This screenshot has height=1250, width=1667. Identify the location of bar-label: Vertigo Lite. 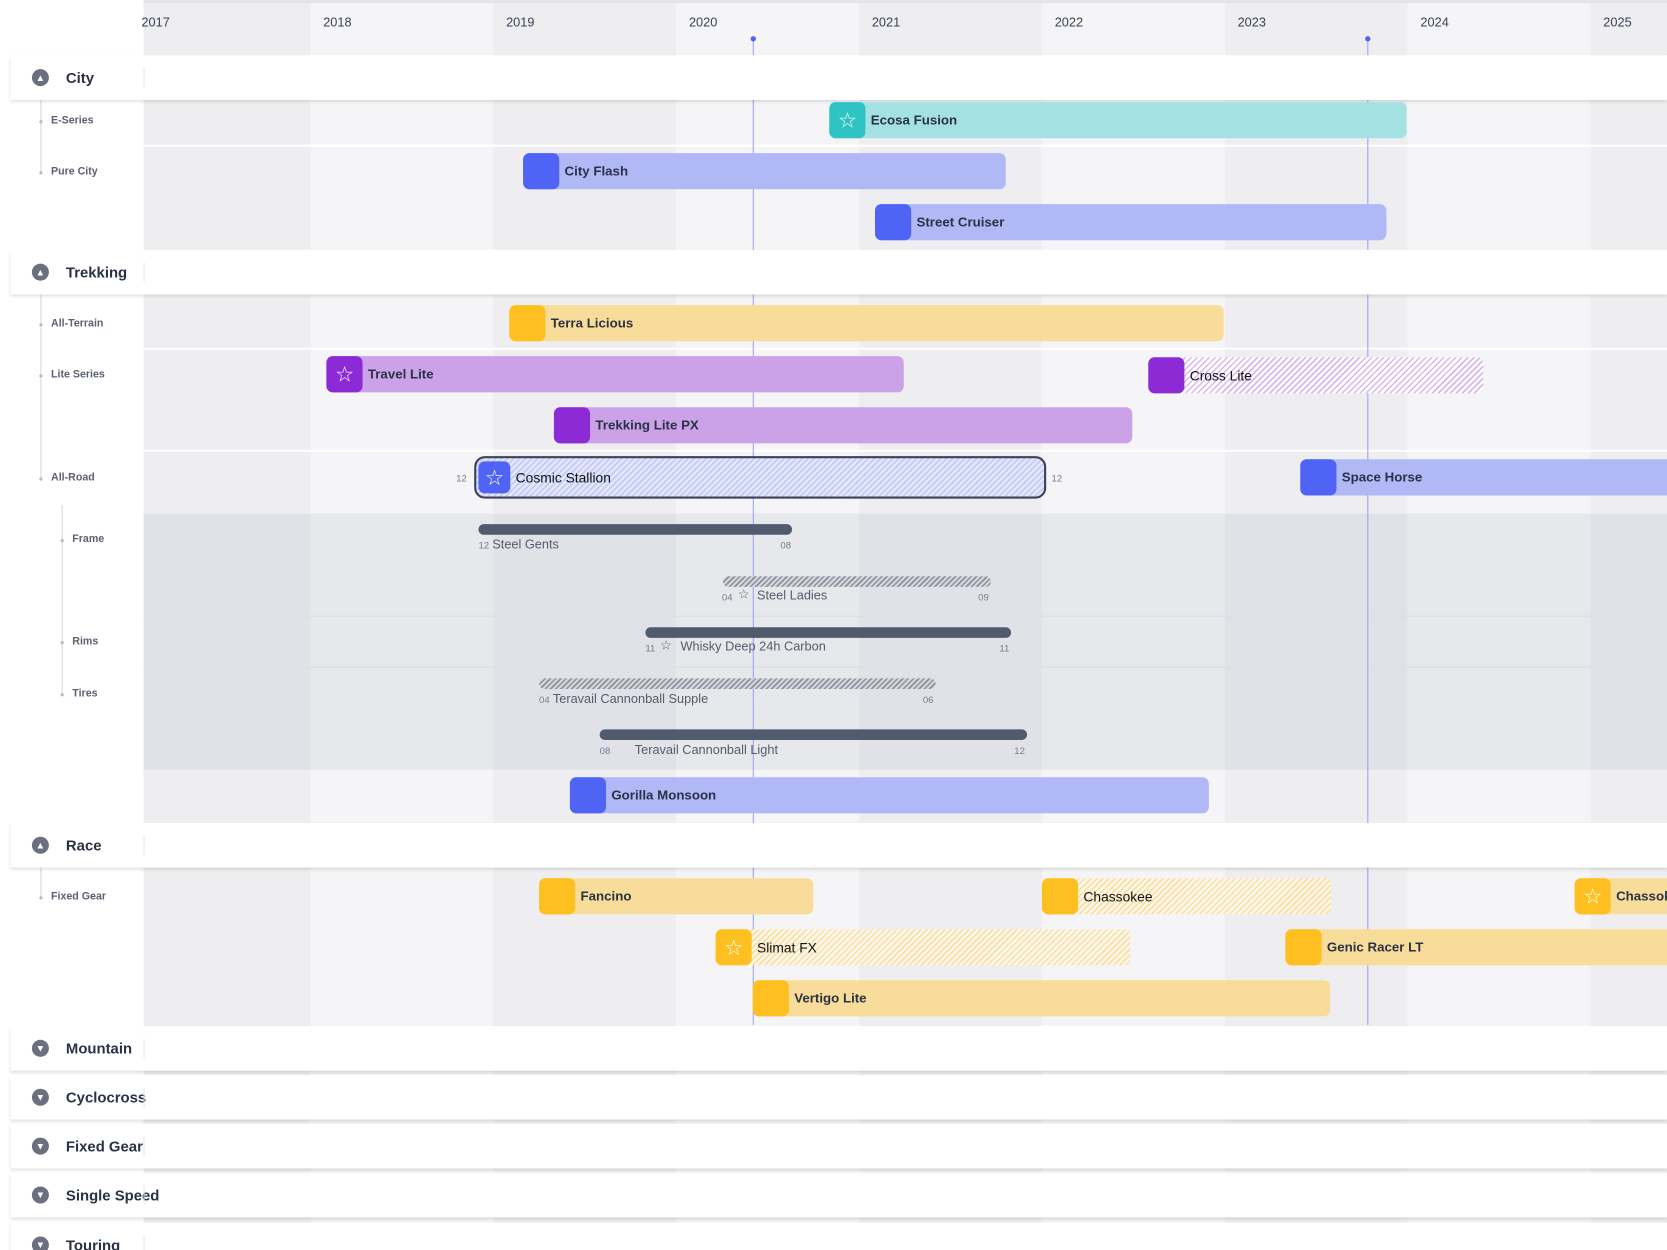
(830, 998).